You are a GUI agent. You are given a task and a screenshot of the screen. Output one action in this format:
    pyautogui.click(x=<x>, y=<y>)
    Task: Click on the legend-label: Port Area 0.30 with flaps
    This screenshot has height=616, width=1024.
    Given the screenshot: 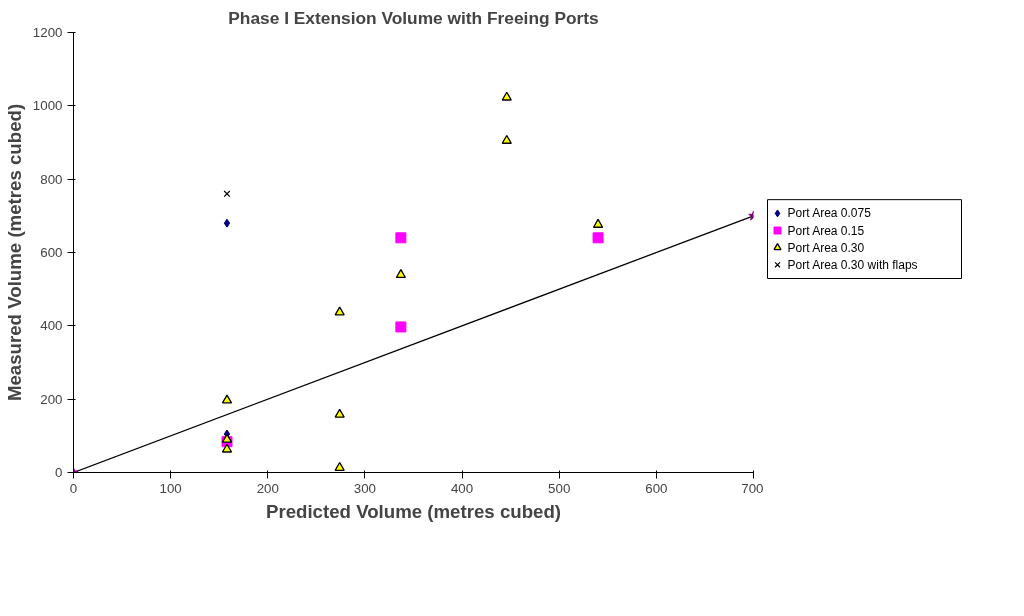 What is the action you would take?
    pyautogui.click(x=852, y=264)
    